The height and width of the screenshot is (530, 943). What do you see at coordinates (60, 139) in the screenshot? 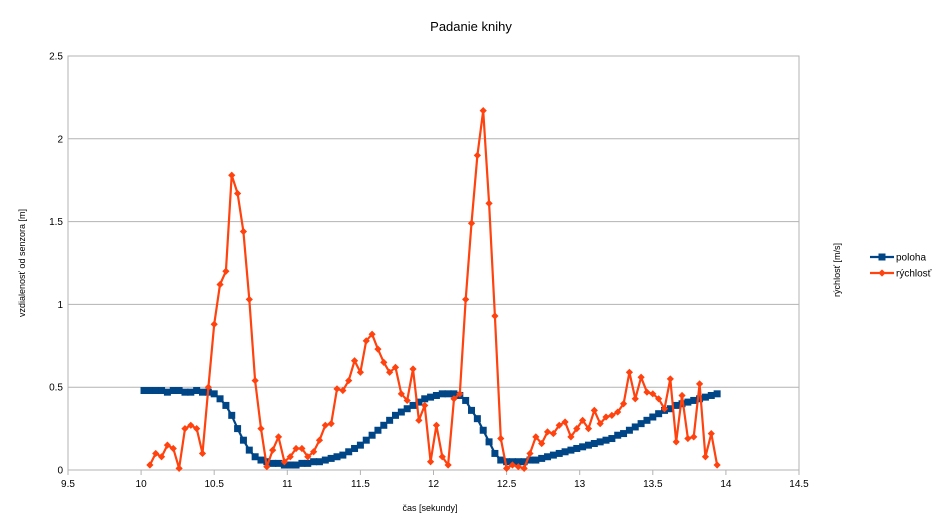
I see `y-tick-label: 2` at bounding box center [60, 139].